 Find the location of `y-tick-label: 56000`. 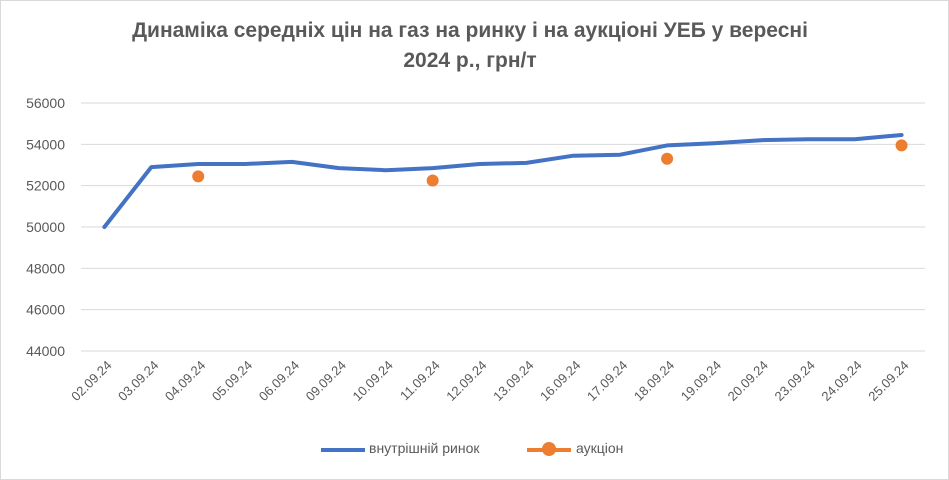

y-tick-label: 56000 is located at coordinates (45, 103).